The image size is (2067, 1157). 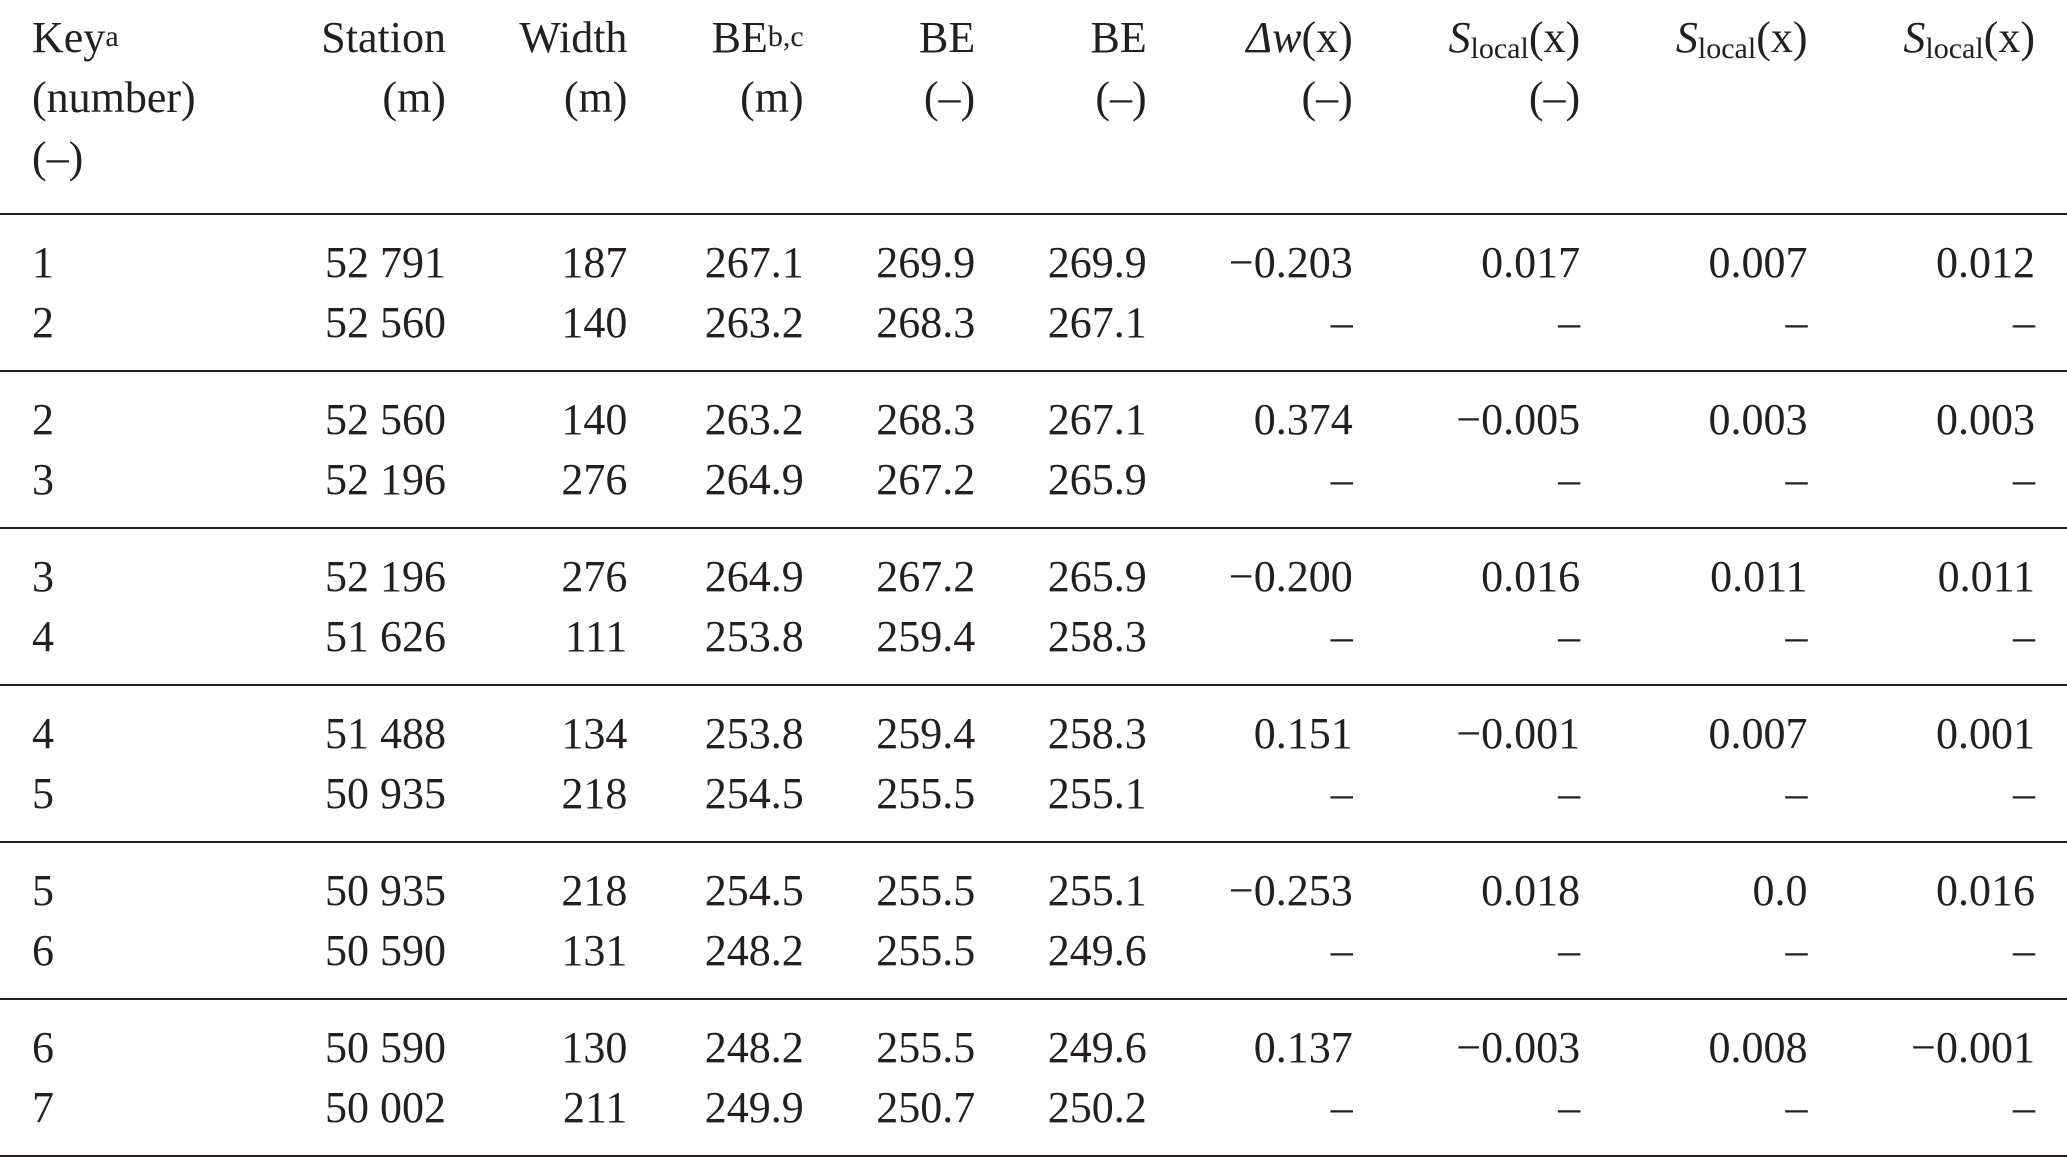 I want to click on cell-be-elevation: 249.9, so click(x=754, y=1107).